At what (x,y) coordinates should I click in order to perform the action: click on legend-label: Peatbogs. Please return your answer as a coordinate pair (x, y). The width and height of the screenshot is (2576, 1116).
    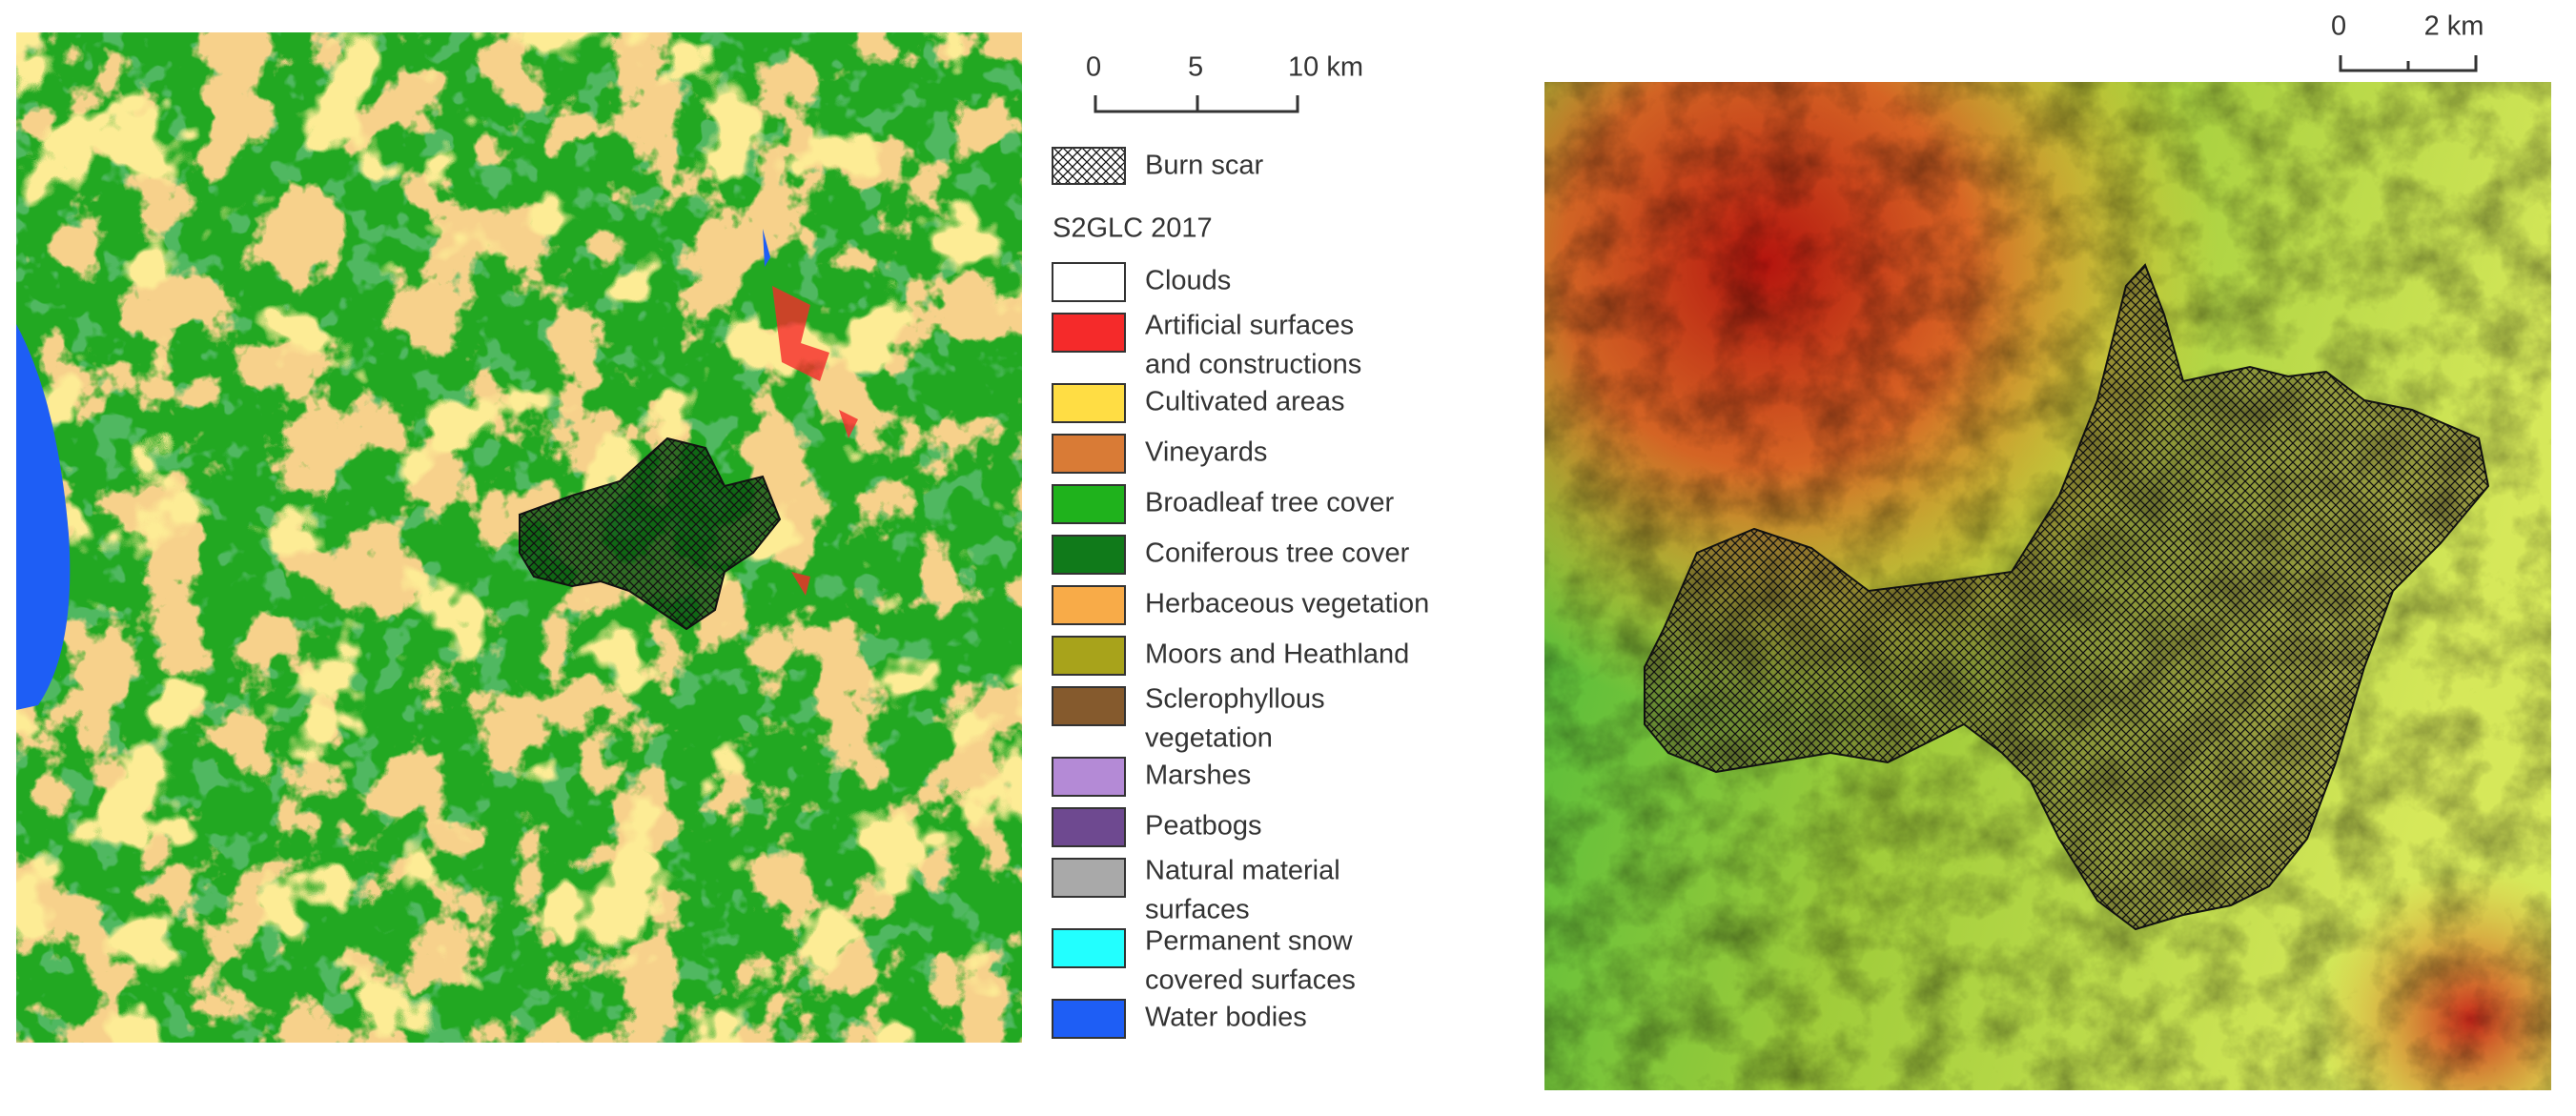
    Looking at the image, I should click on (1203, 827).